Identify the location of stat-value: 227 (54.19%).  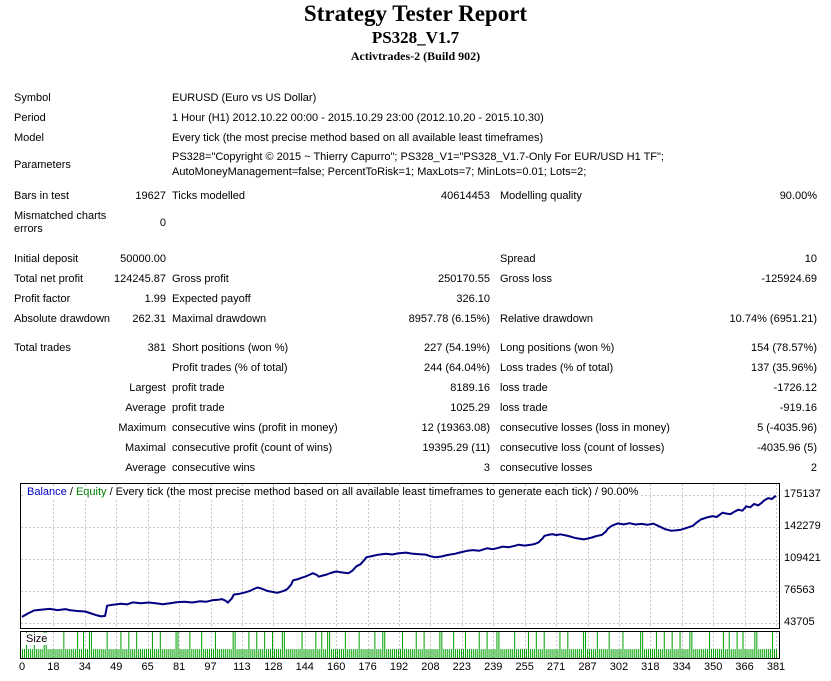
(456, 347).